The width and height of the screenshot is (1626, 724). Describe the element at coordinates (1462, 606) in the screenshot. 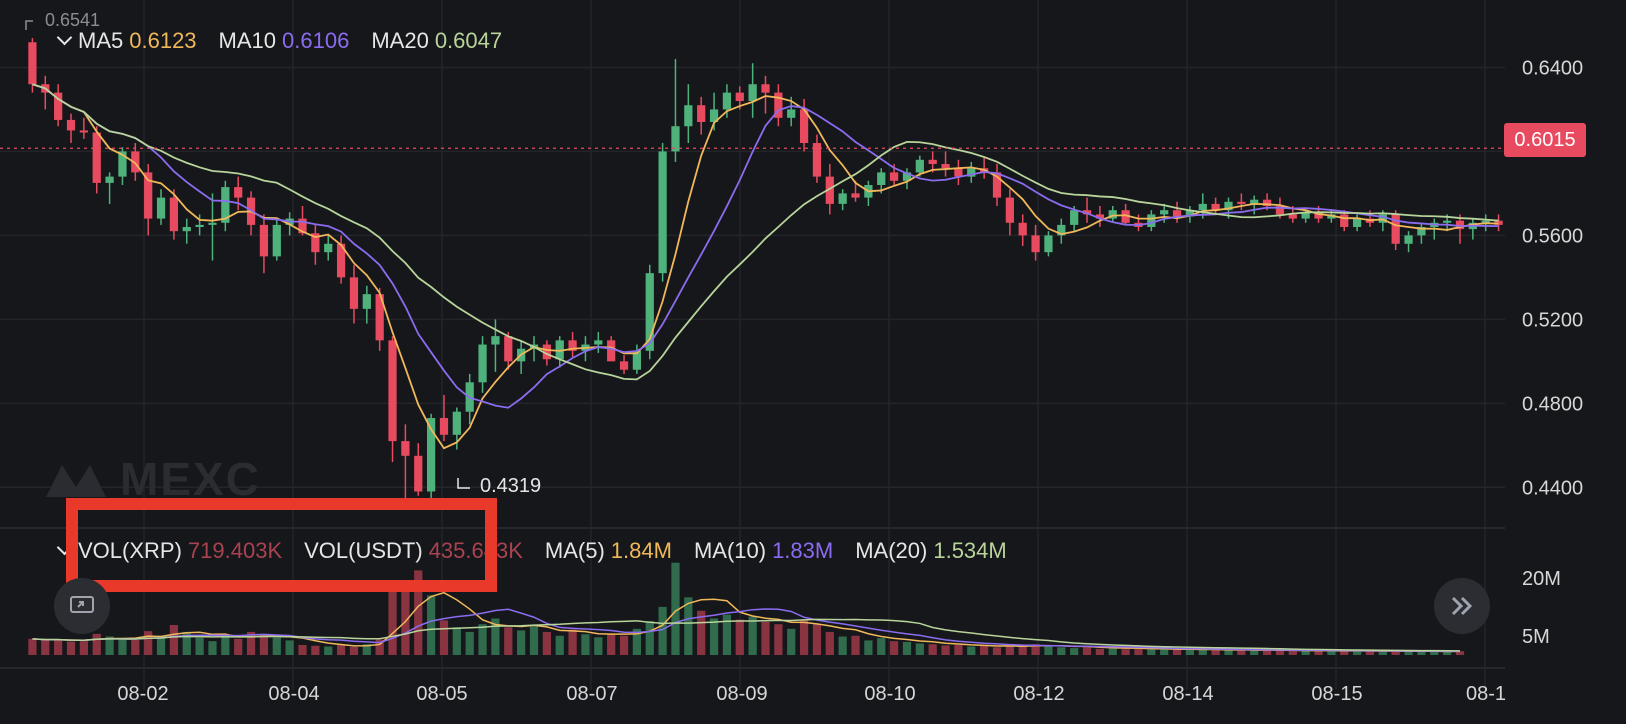

I see `scroll-right-button` at that location.